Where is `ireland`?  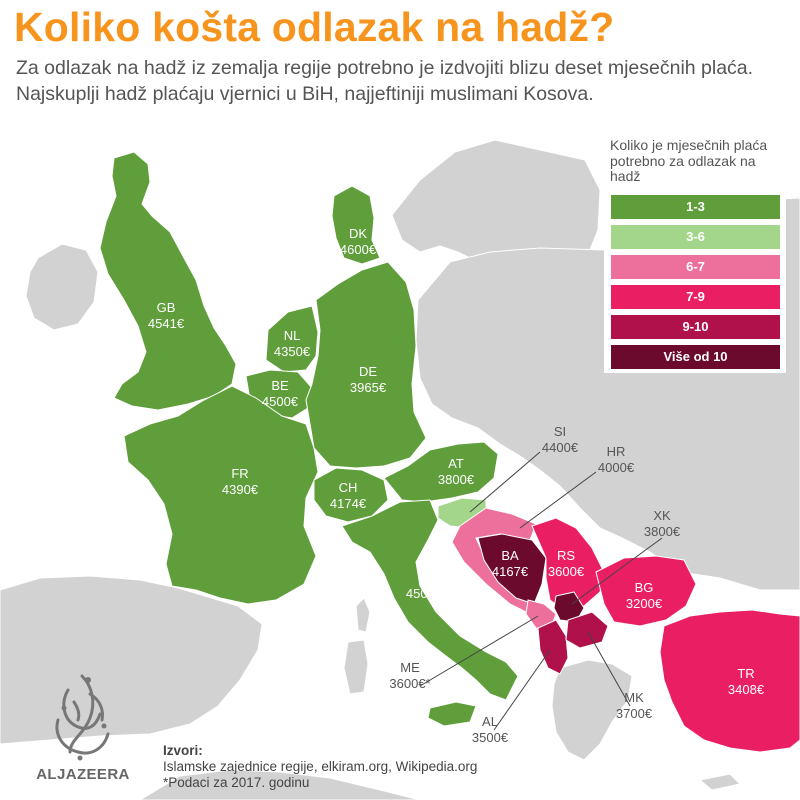
ireland is located at coordinates (62, 287).